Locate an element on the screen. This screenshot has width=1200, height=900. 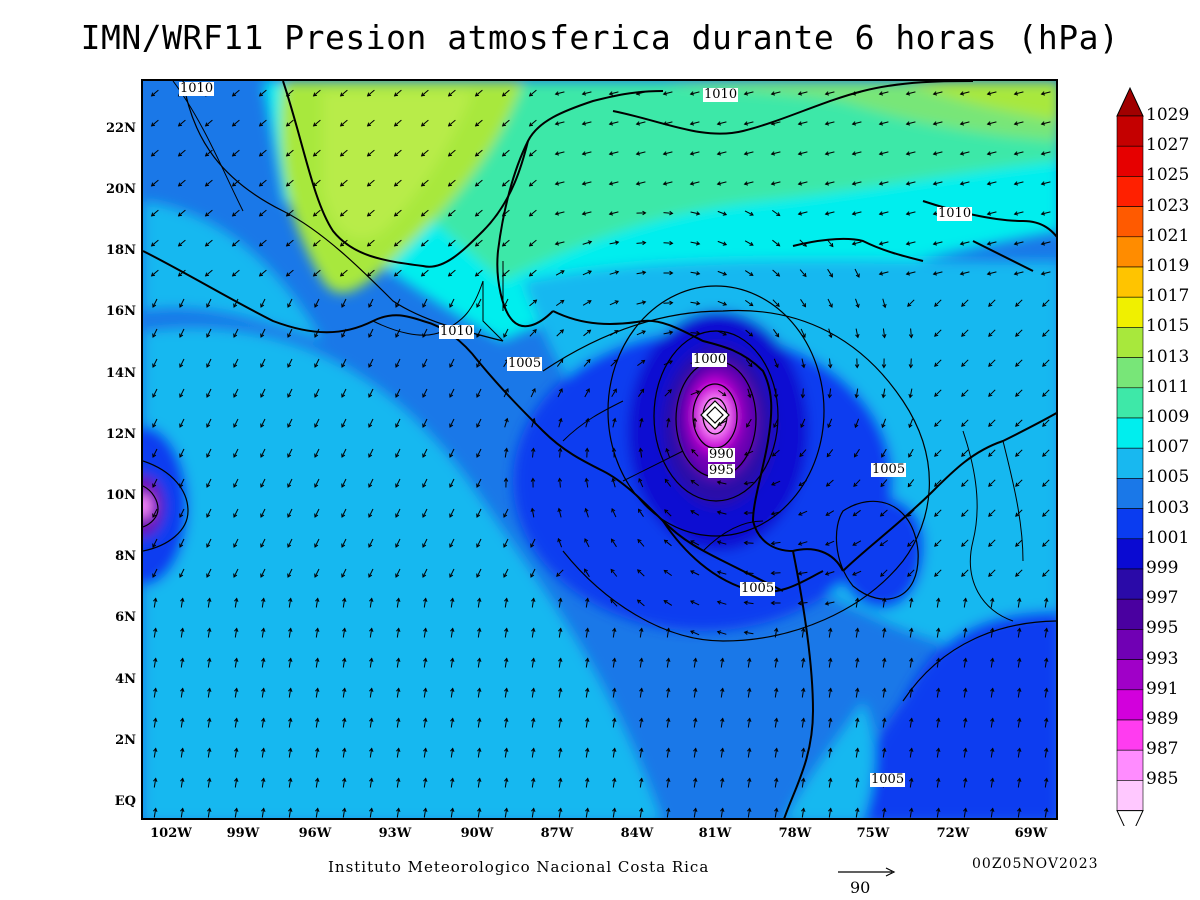
contour-label: 1000 is located at coordinates (710, 359).